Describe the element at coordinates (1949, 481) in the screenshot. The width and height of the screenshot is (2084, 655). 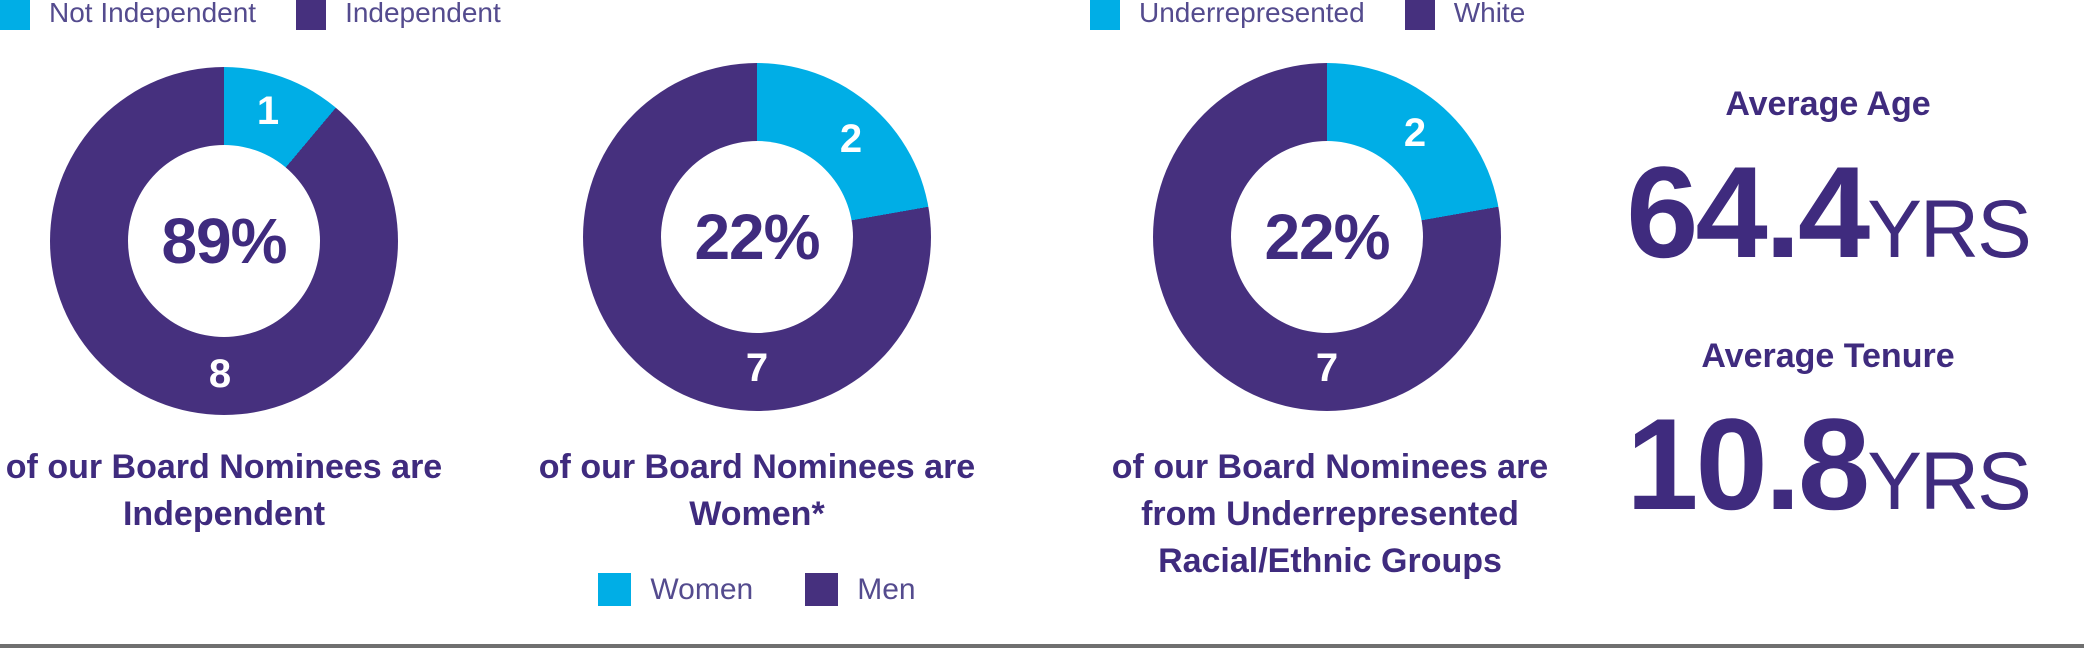
I see `average-tenure-unit: YRS` at that location.